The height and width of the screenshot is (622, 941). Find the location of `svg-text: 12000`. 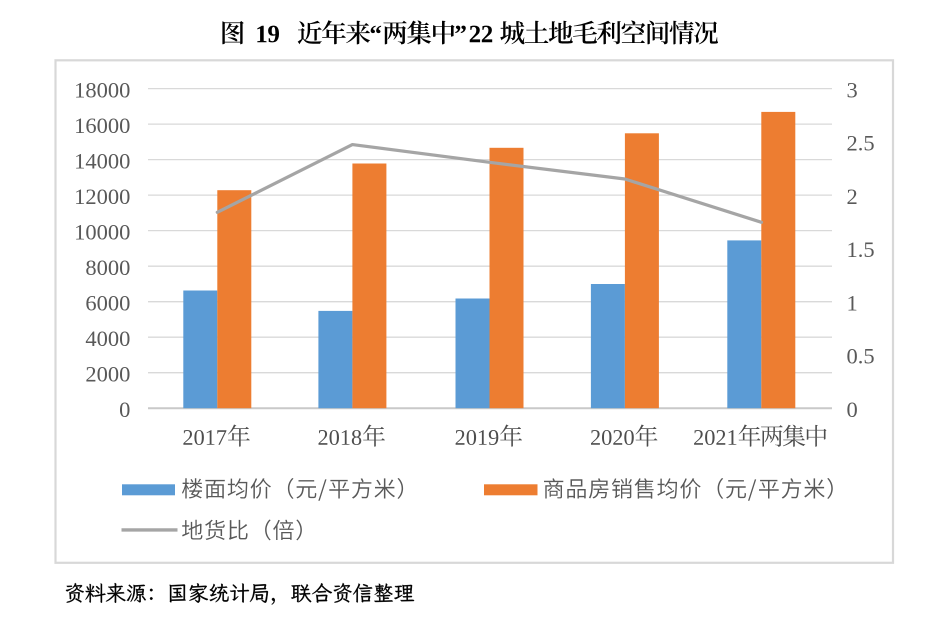

svg-text: 12000 is located at coordinates (102, 196).